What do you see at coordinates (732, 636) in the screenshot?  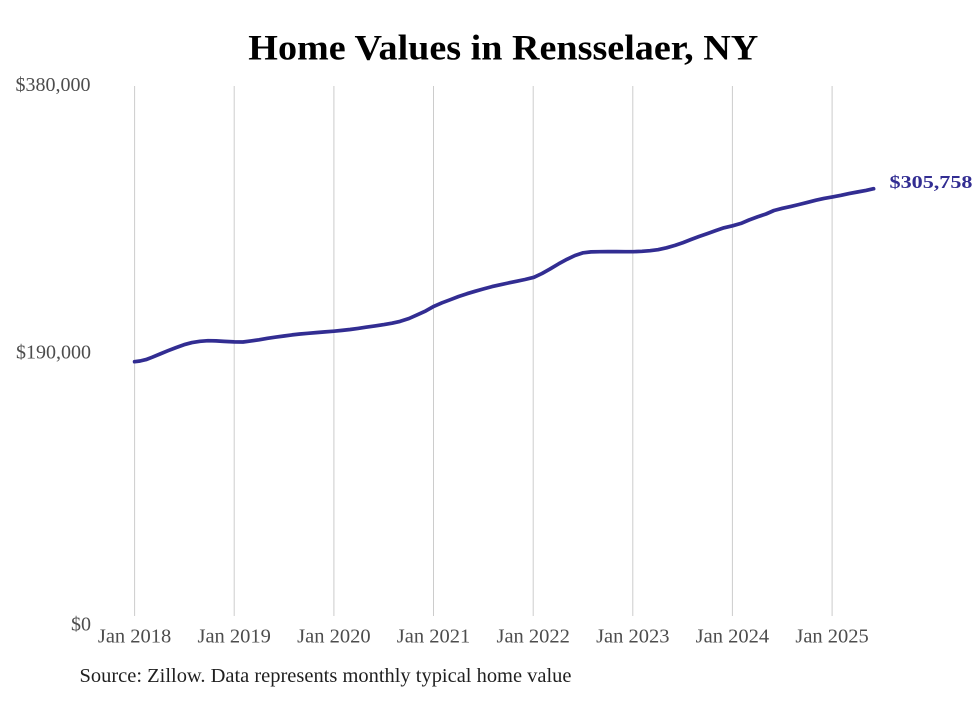 I see `svg-text: Jan 2024` at bounding box center [732, 636].